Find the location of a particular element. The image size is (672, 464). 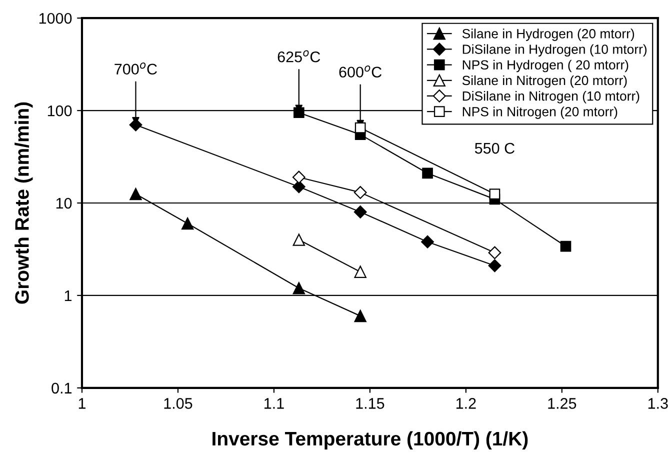

annotation: 600$^{o}$C is located at coordinates (360, 72).